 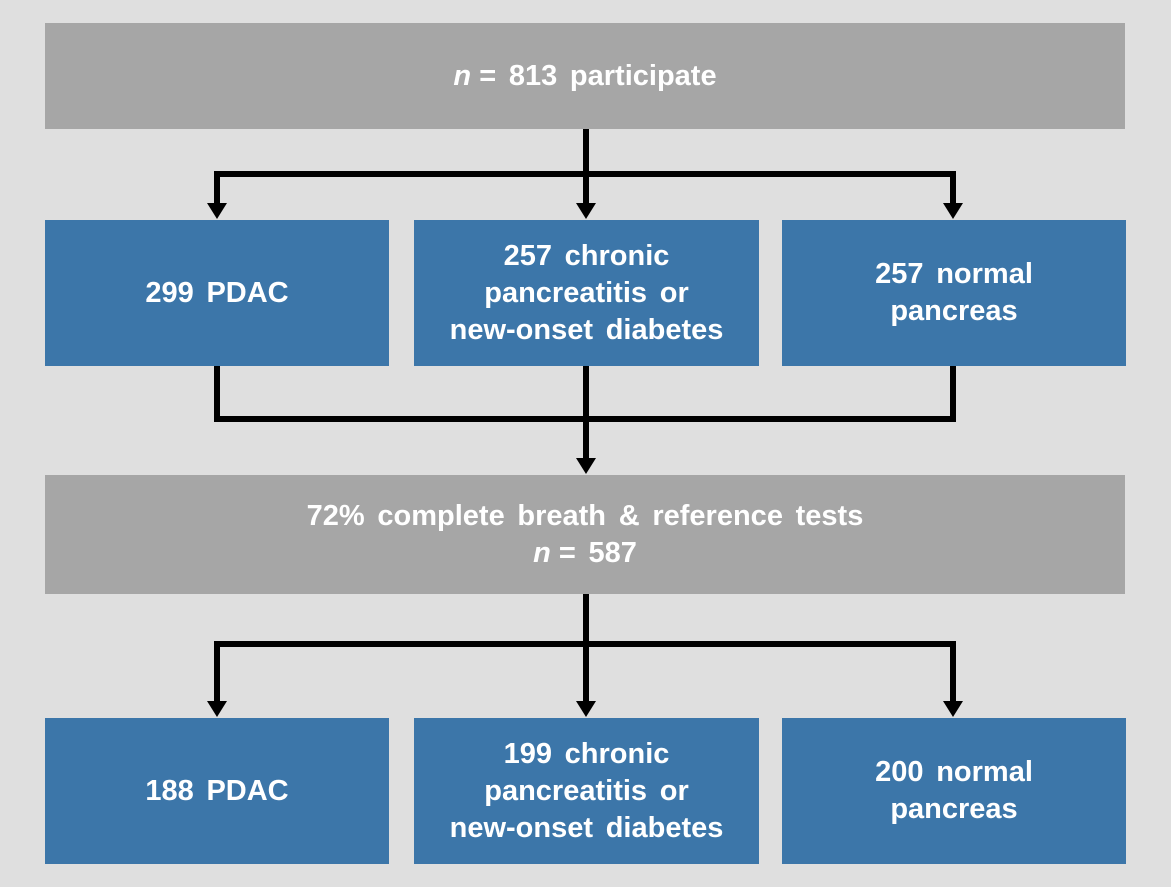 What do you see at coordinates (585, 420) in the screenshot?
I see `connector-merge-middle` at bounding box center [585, 420].